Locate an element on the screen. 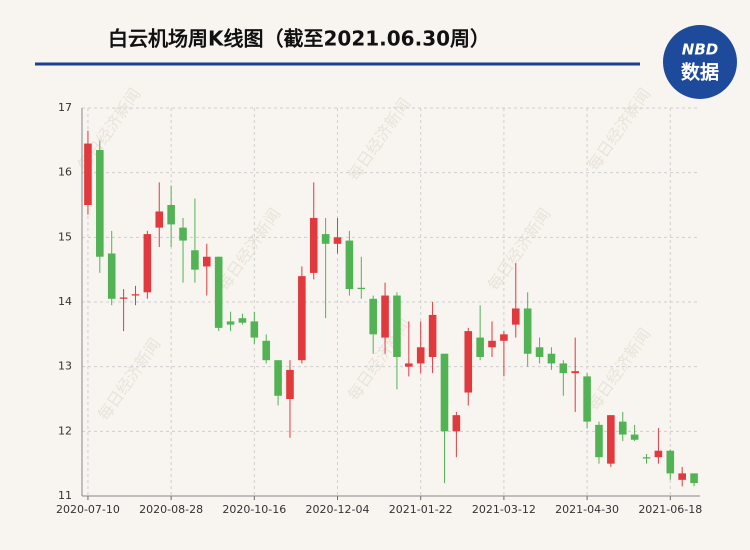 This screenshot has width=750, height=550. x-tick-label: 2020-12-04 is located at coordinates (338, 509).